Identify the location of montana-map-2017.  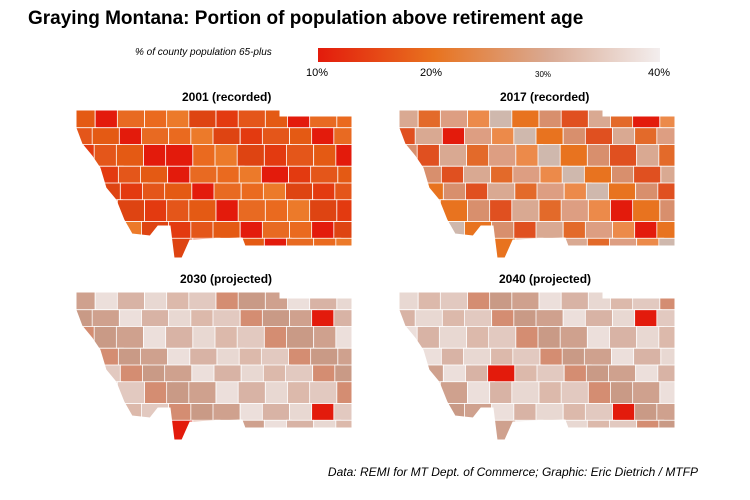
(538, 183).